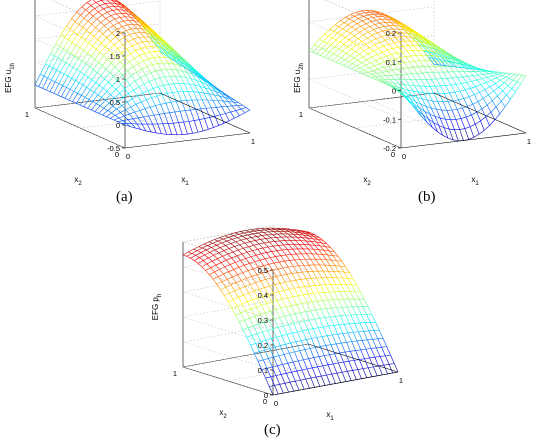 The image size is (550, 445). I want to click on chart-c-z-tick-label: 0.1, so click(263, 370).